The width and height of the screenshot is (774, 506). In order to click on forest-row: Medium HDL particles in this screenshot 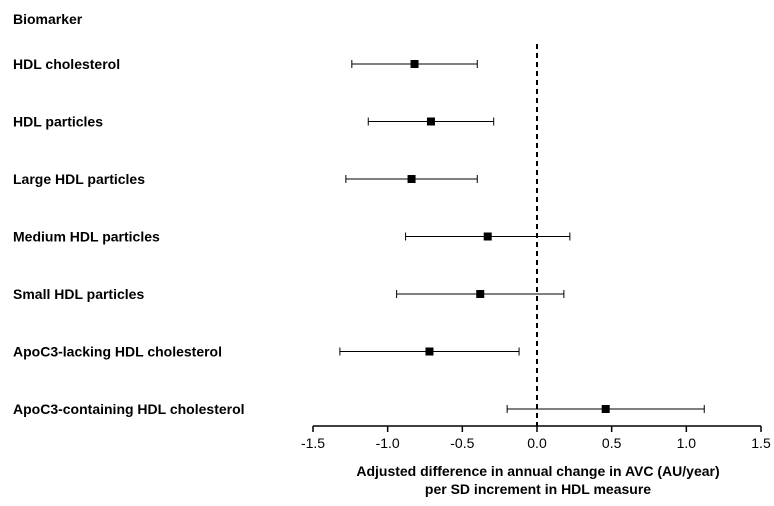, I will do `click(292, 237)`.